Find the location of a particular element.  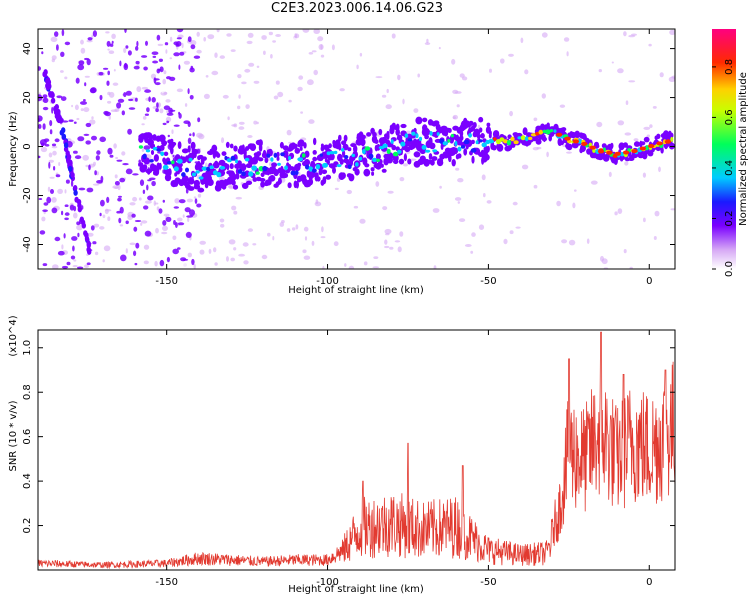

bottom-y-axis-label: SNR (10 * v/v) is located at coordinates (13, 435).